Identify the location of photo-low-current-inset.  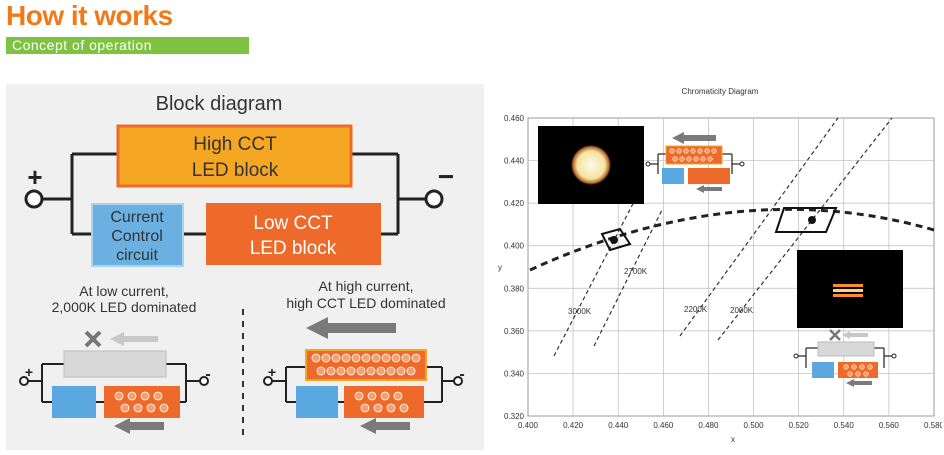
(591, 165).